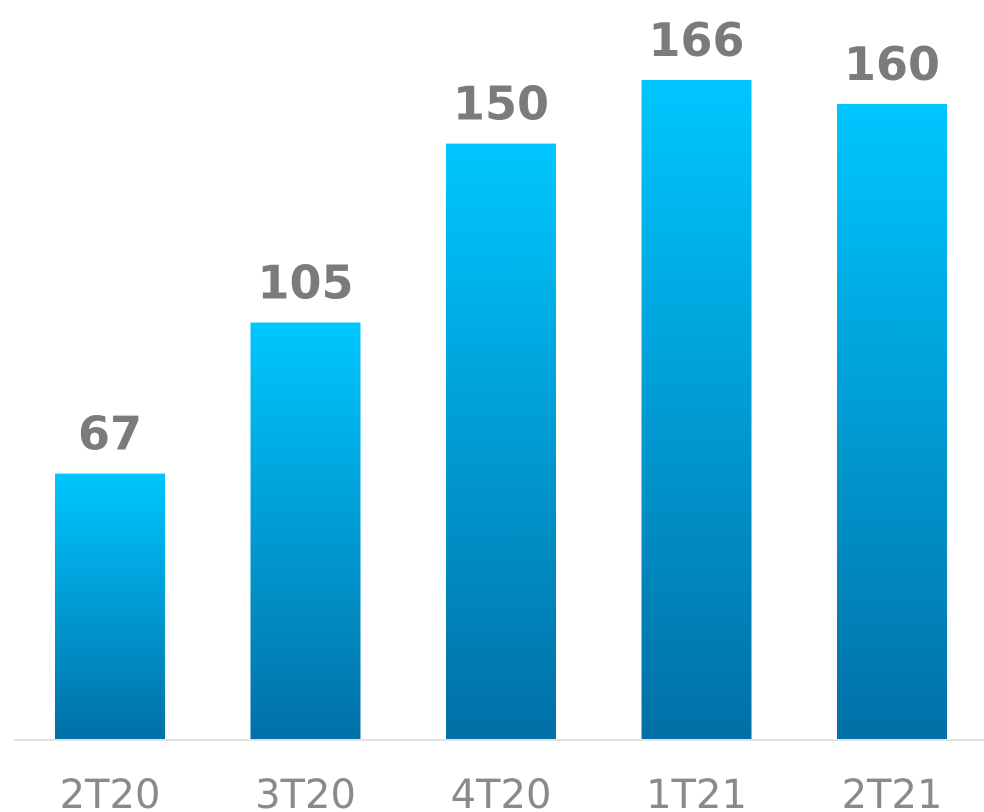 The width and height of the screenshot is (984, 812). I want to click on category-labels: 2T20 3T20 4T20 1T21 2T21, so click(501, 792).